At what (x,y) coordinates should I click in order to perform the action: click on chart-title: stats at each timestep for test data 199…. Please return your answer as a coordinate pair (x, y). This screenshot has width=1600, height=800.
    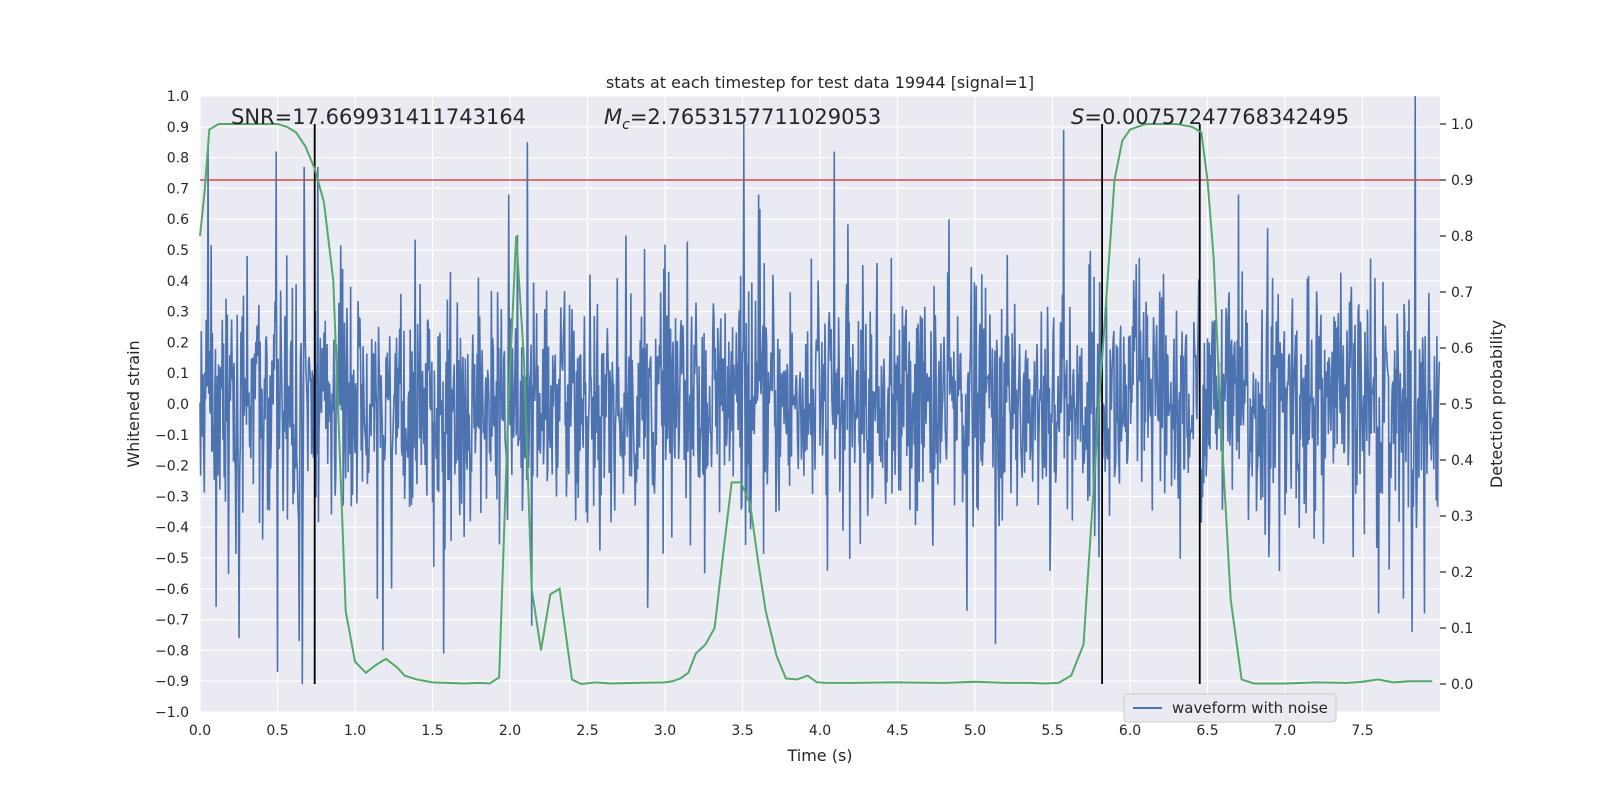
    Looking at the image, I should click on (820, 82).